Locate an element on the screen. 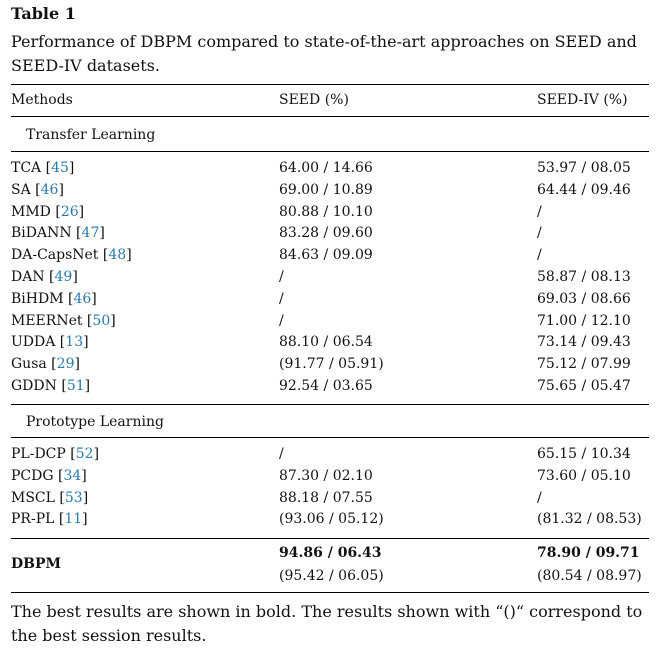  table-row: UDDA [13] 88.10 / 06.54 73.14 / 09.43 is located at coordinates (330, 345).